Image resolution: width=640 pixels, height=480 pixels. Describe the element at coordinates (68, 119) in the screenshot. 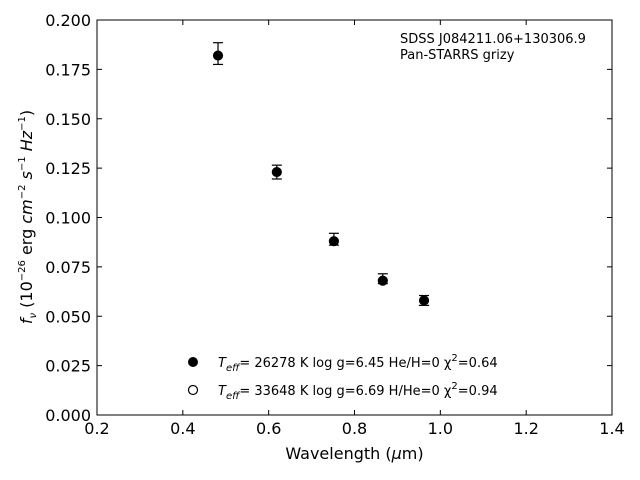

I see `y-tick-label: 0.150` at that location.